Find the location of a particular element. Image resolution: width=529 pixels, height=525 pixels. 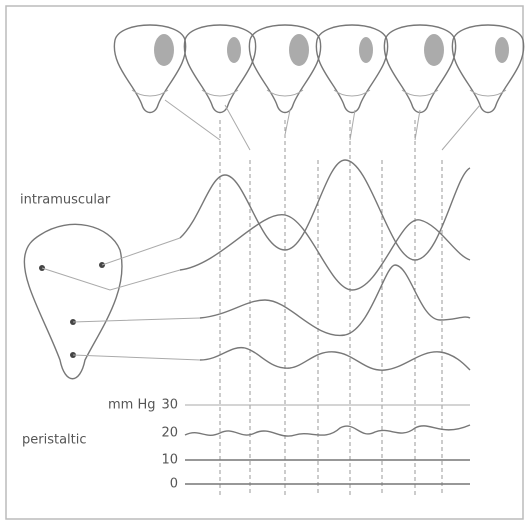

left-bladder is located at coordinates (112, 301).